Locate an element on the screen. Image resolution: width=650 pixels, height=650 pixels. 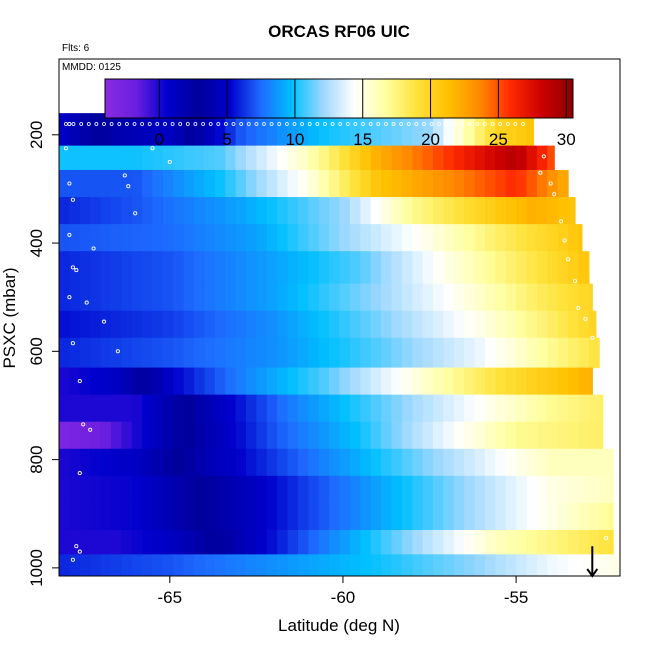
x-tick-label: -55 is located at coordinates (516, 597).